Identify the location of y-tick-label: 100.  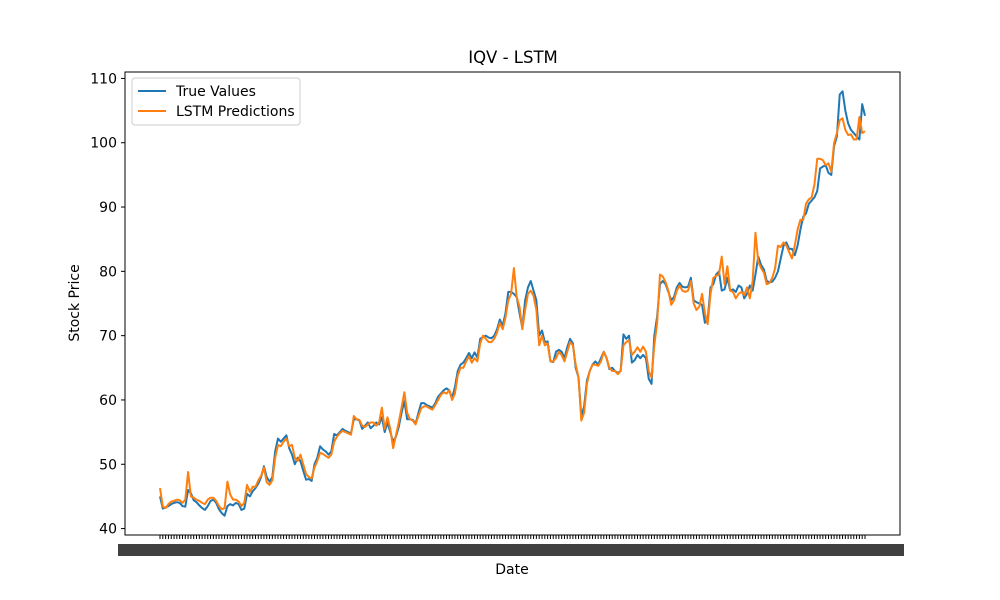
(103, 144).